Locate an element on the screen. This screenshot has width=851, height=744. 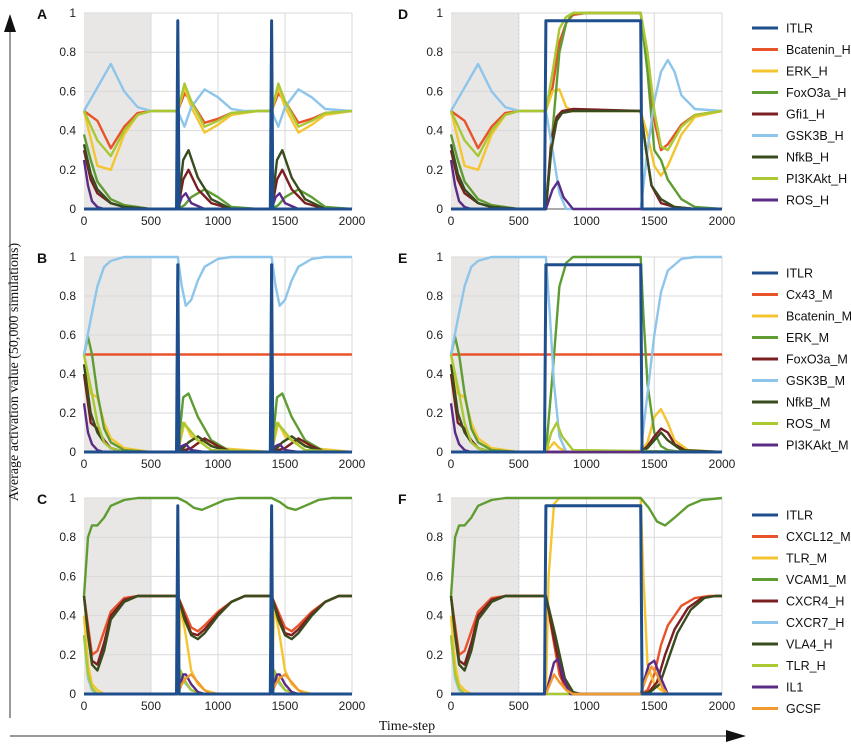
series-line-cxcl12-m is located at coordinates (217, 625).